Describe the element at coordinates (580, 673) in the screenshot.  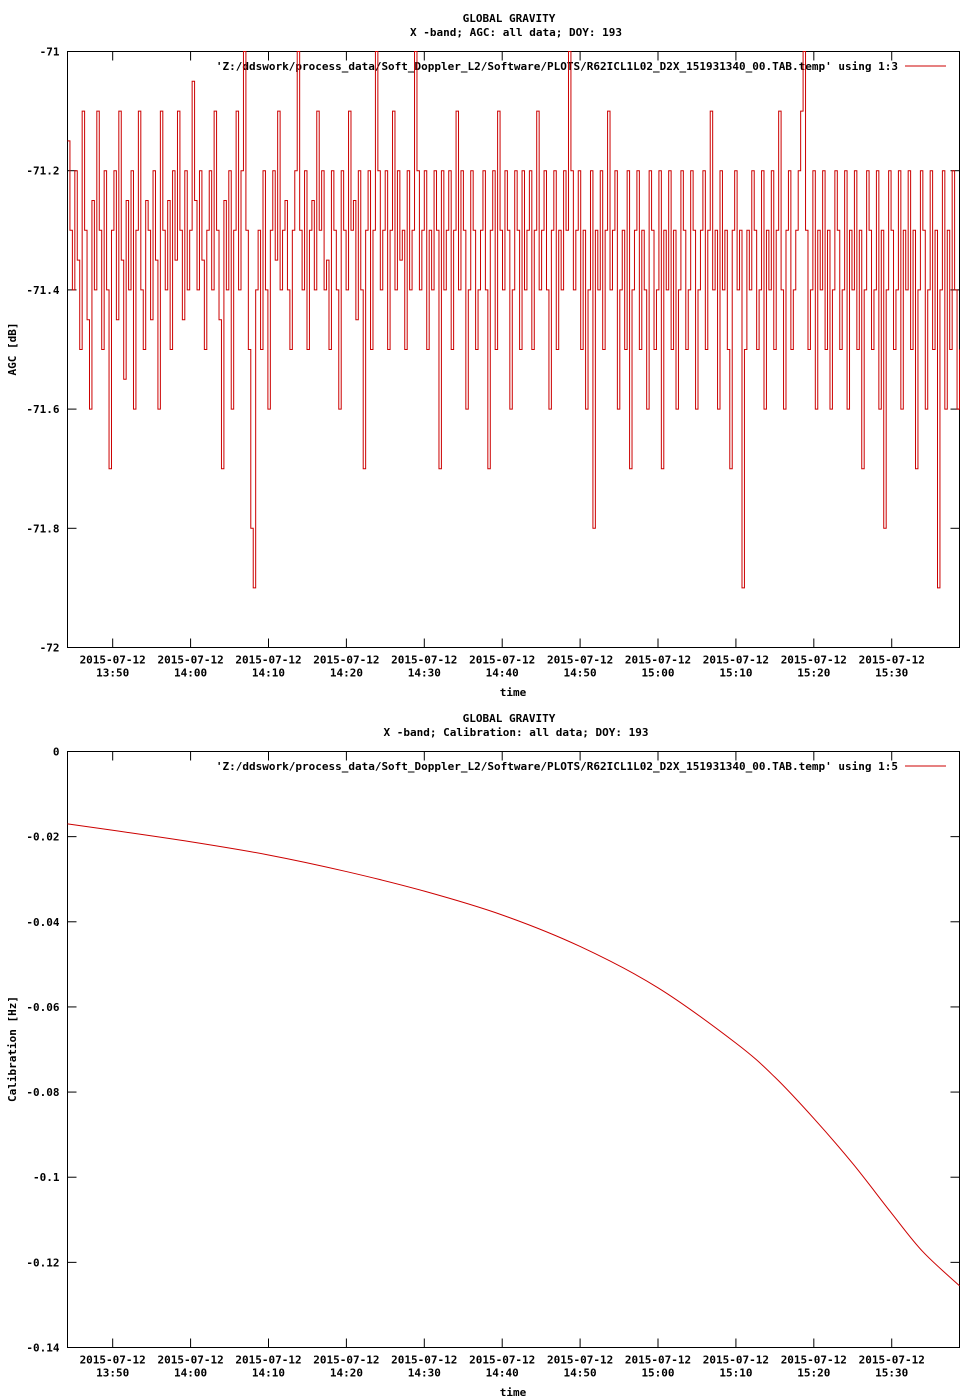
I see `agc-x-tick-time: 14:50` at that location.